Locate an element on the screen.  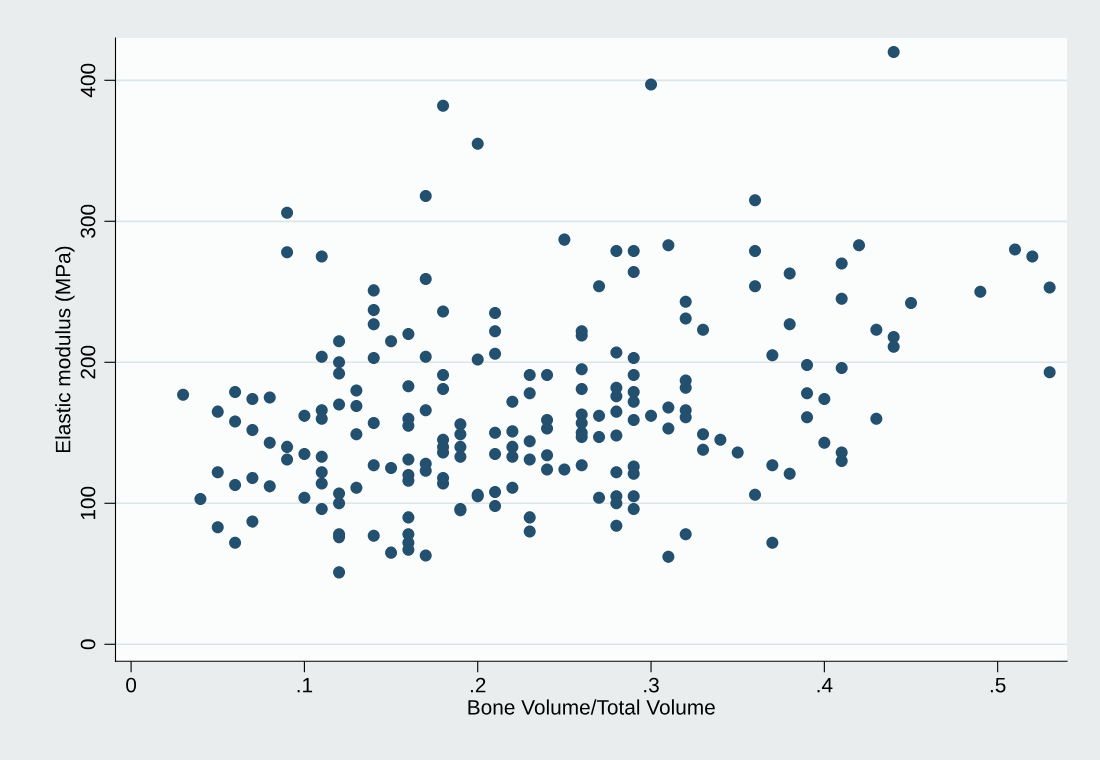
y-tick-label: 200 is located at coordinates (88, 362).